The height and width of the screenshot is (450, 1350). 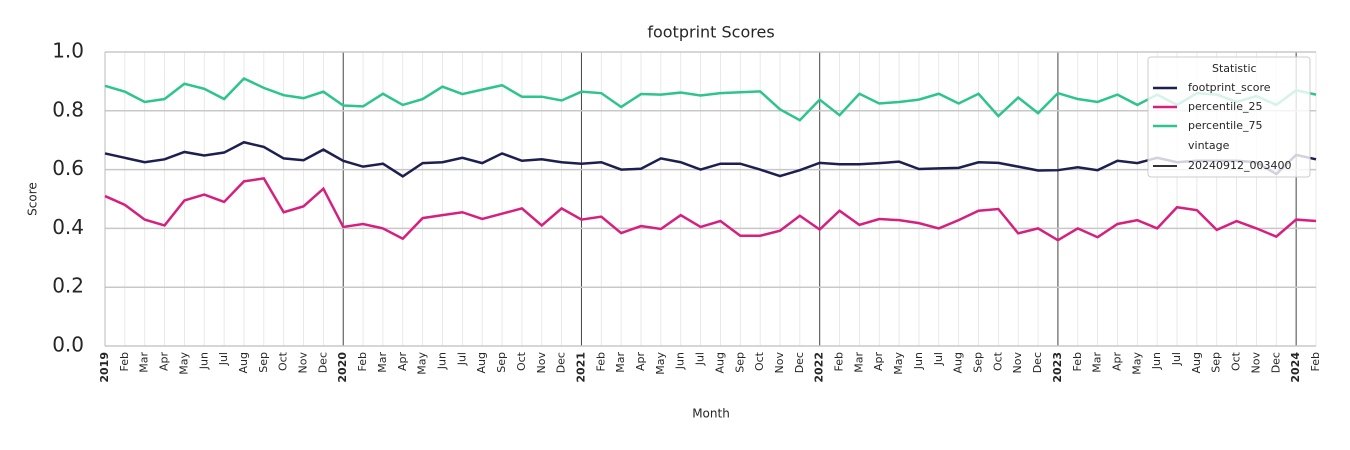 I want to click on y-tick-label: 0.2, so click(x=68, y=286).